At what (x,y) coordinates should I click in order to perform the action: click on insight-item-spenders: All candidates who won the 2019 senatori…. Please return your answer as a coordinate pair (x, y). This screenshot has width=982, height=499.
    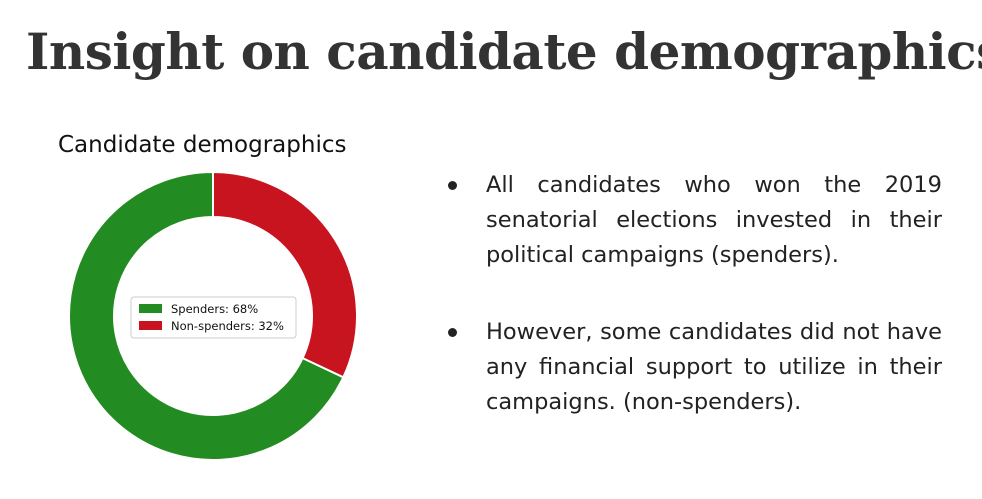
    Looking at the image, I should click on (692, 220).